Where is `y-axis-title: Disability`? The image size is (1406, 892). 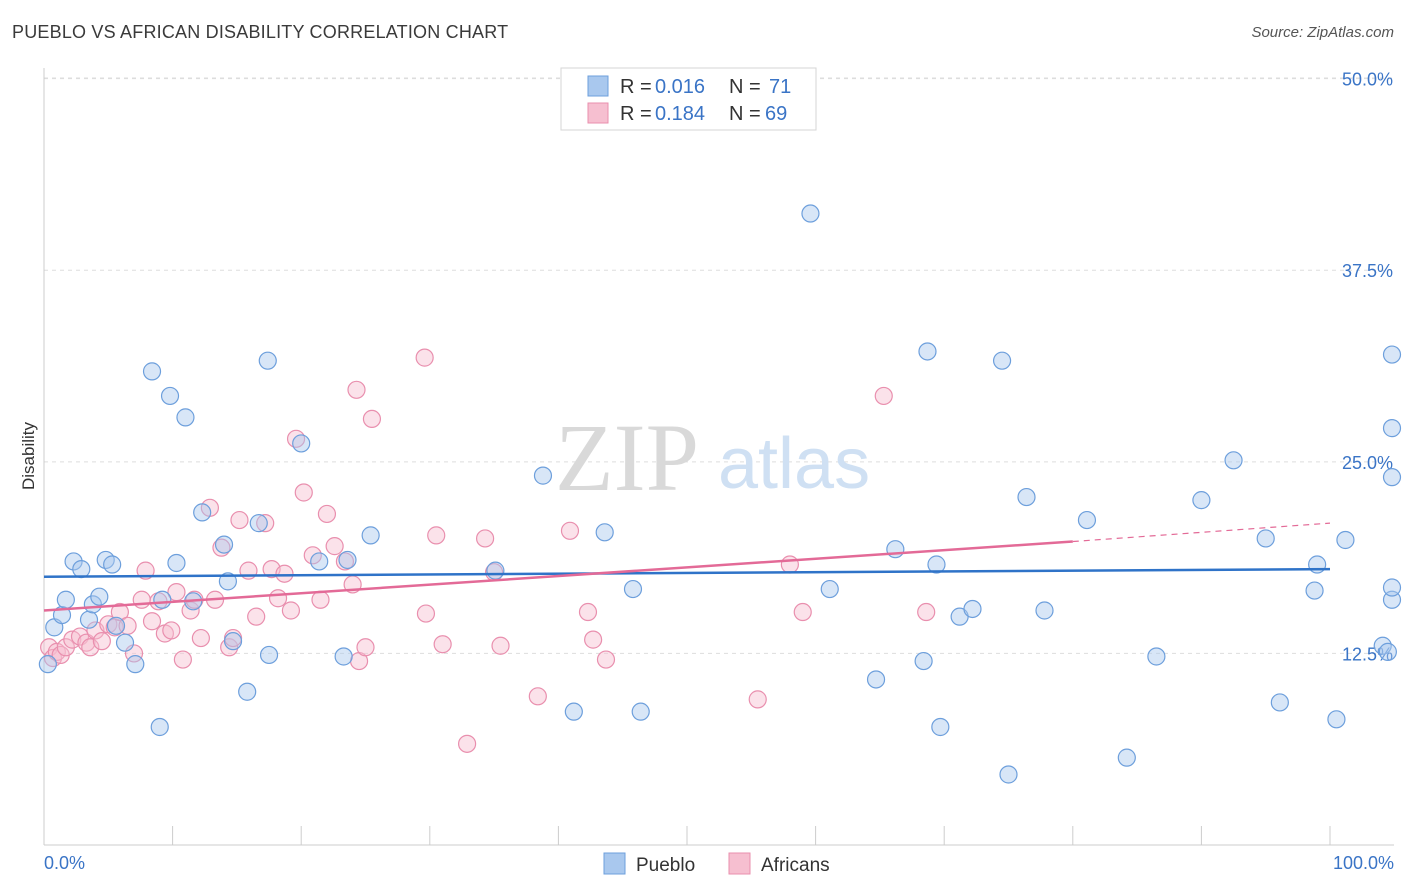 y-axis-title: Disability is located at coordinates (28, 455).